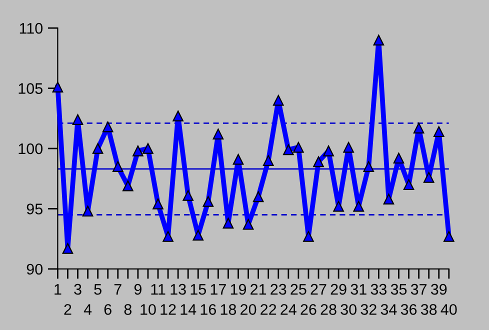 The width and height of the screenshot is (489, 330). What do you see at coordinates (128, 309) in the screenshot?
I see `x-tick-label: 8` at bounding box center [128, 309].